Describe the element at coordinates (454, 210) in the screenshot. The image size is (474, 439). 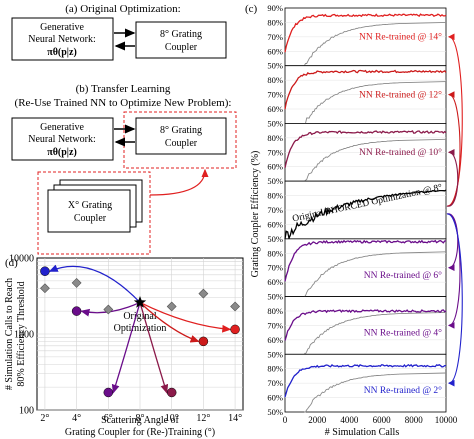
I see `panel-c-side-arrows` at that location.